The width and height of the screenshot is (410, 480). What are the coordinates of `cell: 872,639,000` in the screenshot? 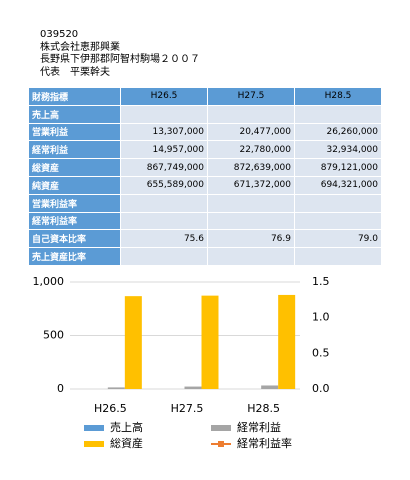 It's located at (251, 167).